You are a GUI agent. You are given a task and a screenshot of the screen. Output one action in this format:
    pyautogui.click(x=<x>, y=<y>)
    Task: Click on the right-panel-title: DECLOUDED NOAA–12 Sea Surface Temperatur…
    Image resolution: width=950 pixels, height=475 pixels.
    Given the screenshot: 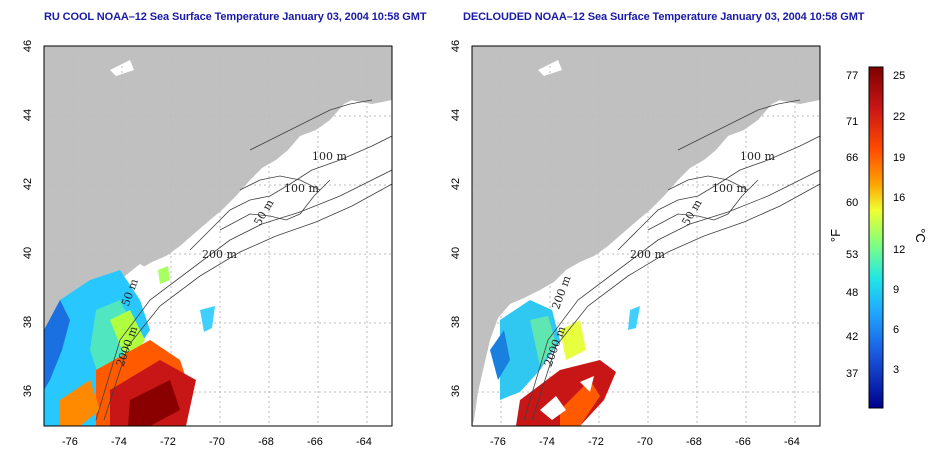 What is the action you would take?
    pyautogui.click(x=664, y=17)
    